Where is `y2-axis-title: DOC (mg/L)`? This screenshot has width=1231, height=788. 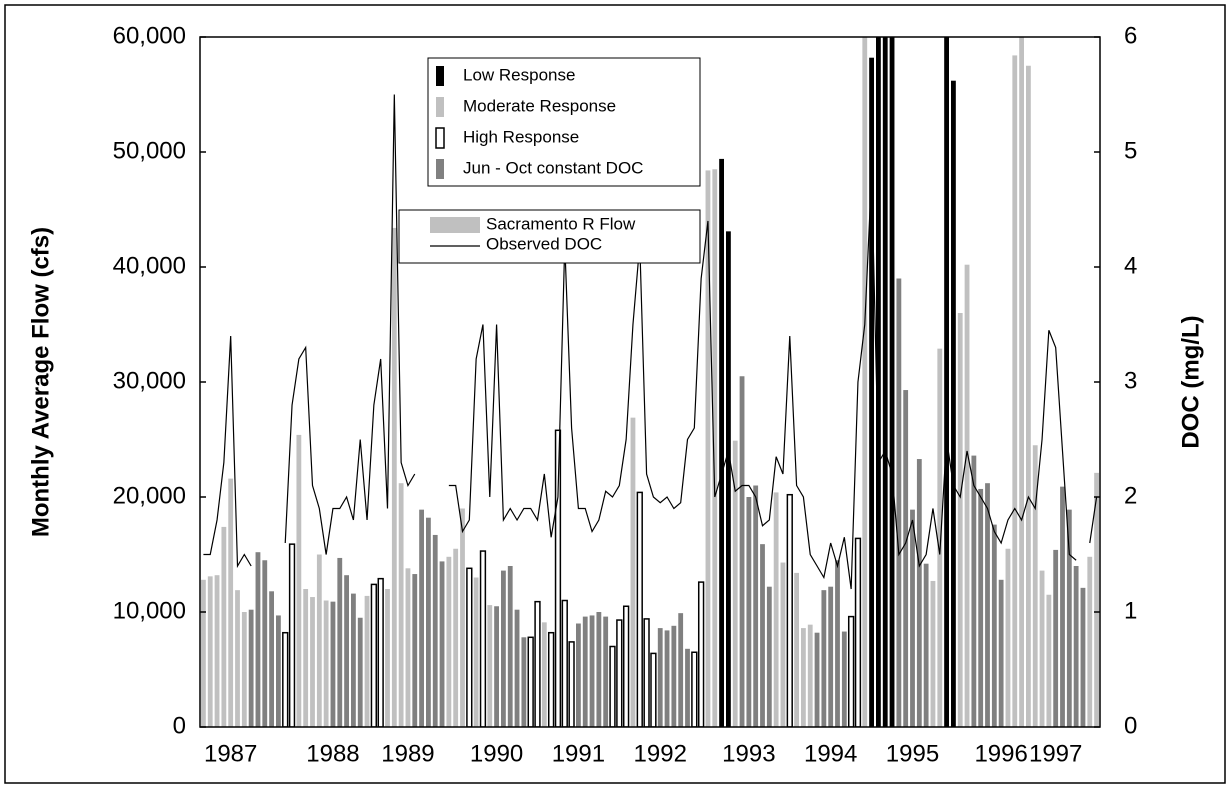 y2-axis-title: DOC (mg/L) is located at coordinates (1190, 381).